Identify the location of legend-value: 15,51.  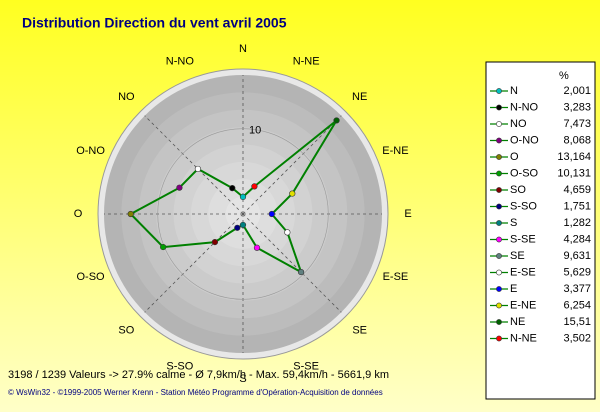
(577, 322).